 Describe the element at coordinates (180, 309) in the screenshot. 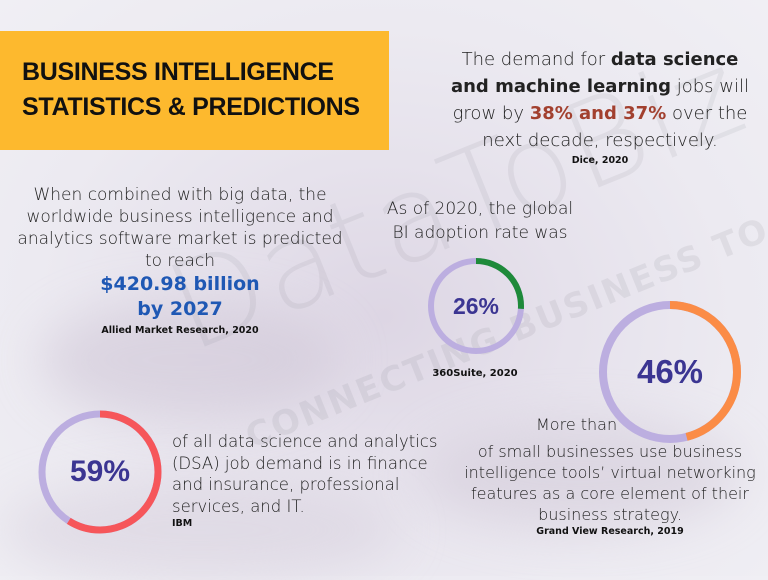

I see `market-year: by 2027` at that location.